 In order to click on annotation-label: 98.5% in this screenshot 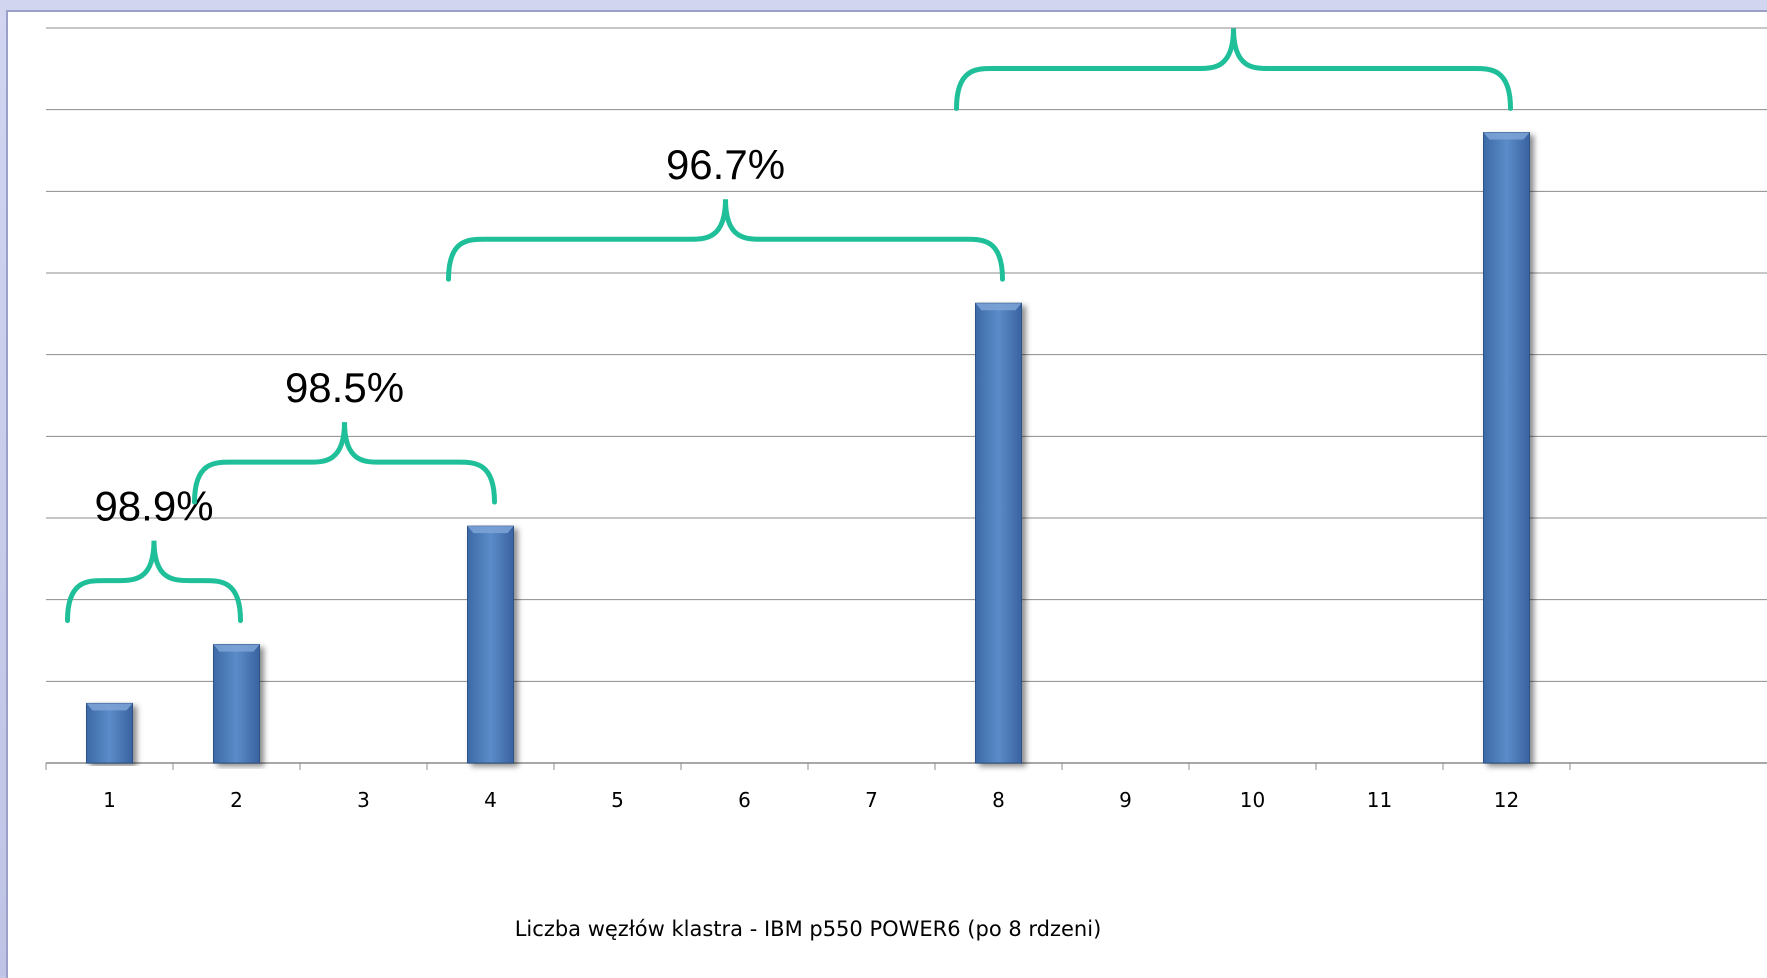, I will do `click(344, 387)`.